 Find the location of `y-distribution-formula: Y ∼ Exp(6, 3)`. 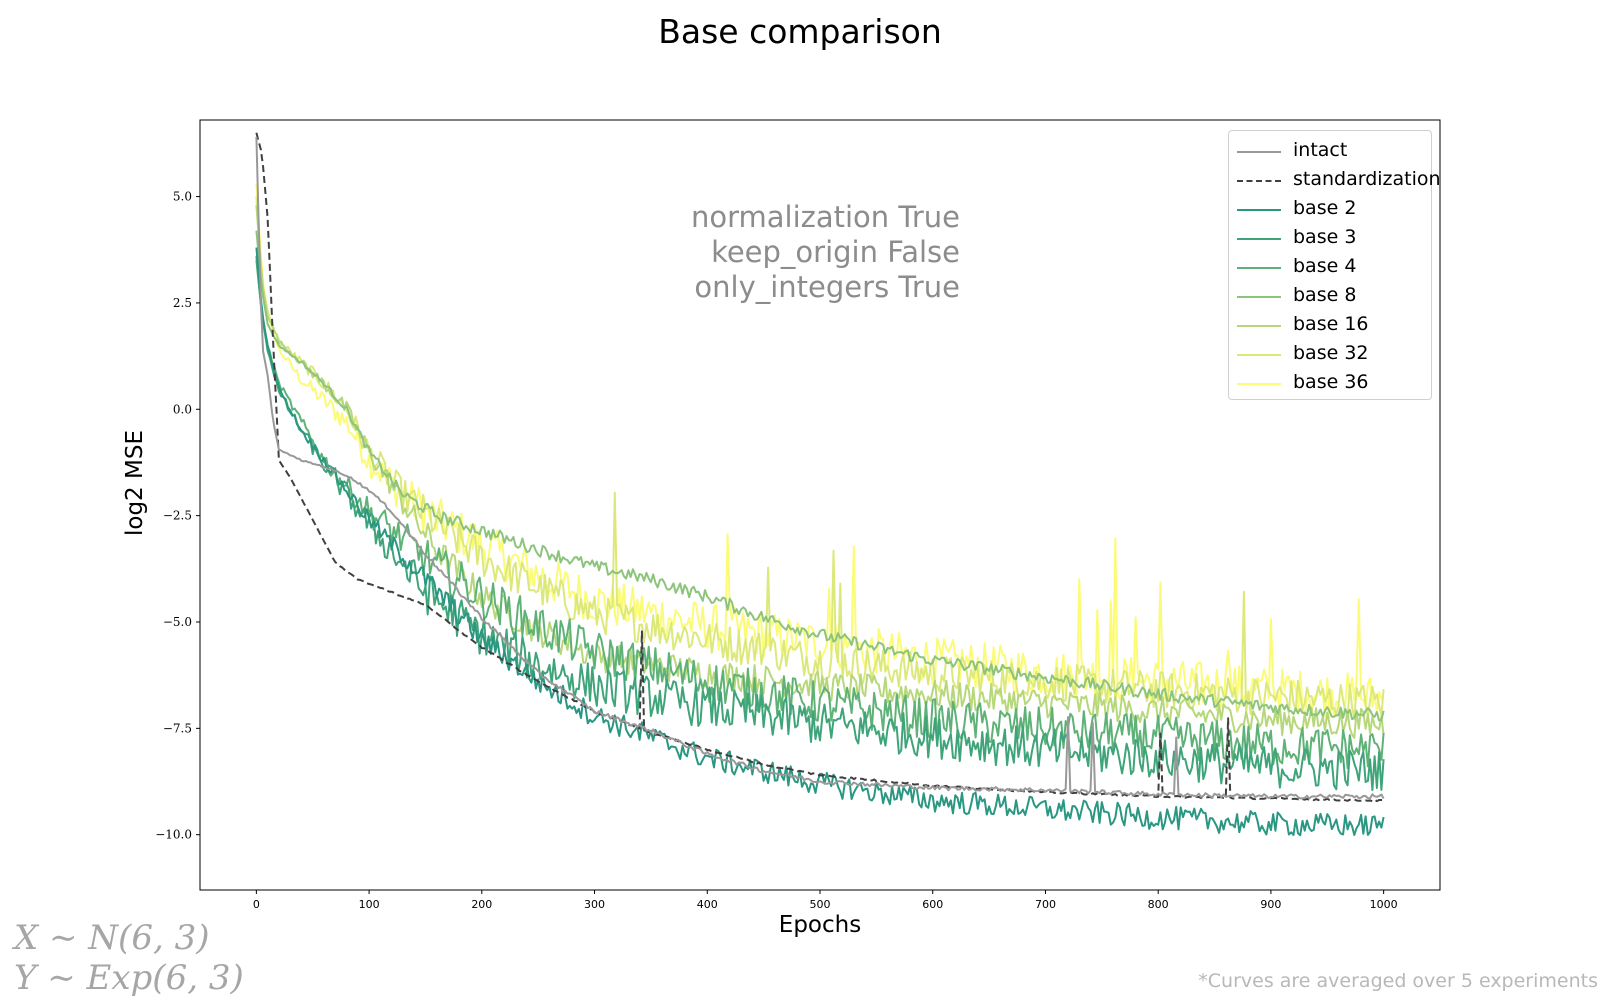

y-distribution-formula: Y ∼ Exp(6, 3) is located at coordinates (129, 978).